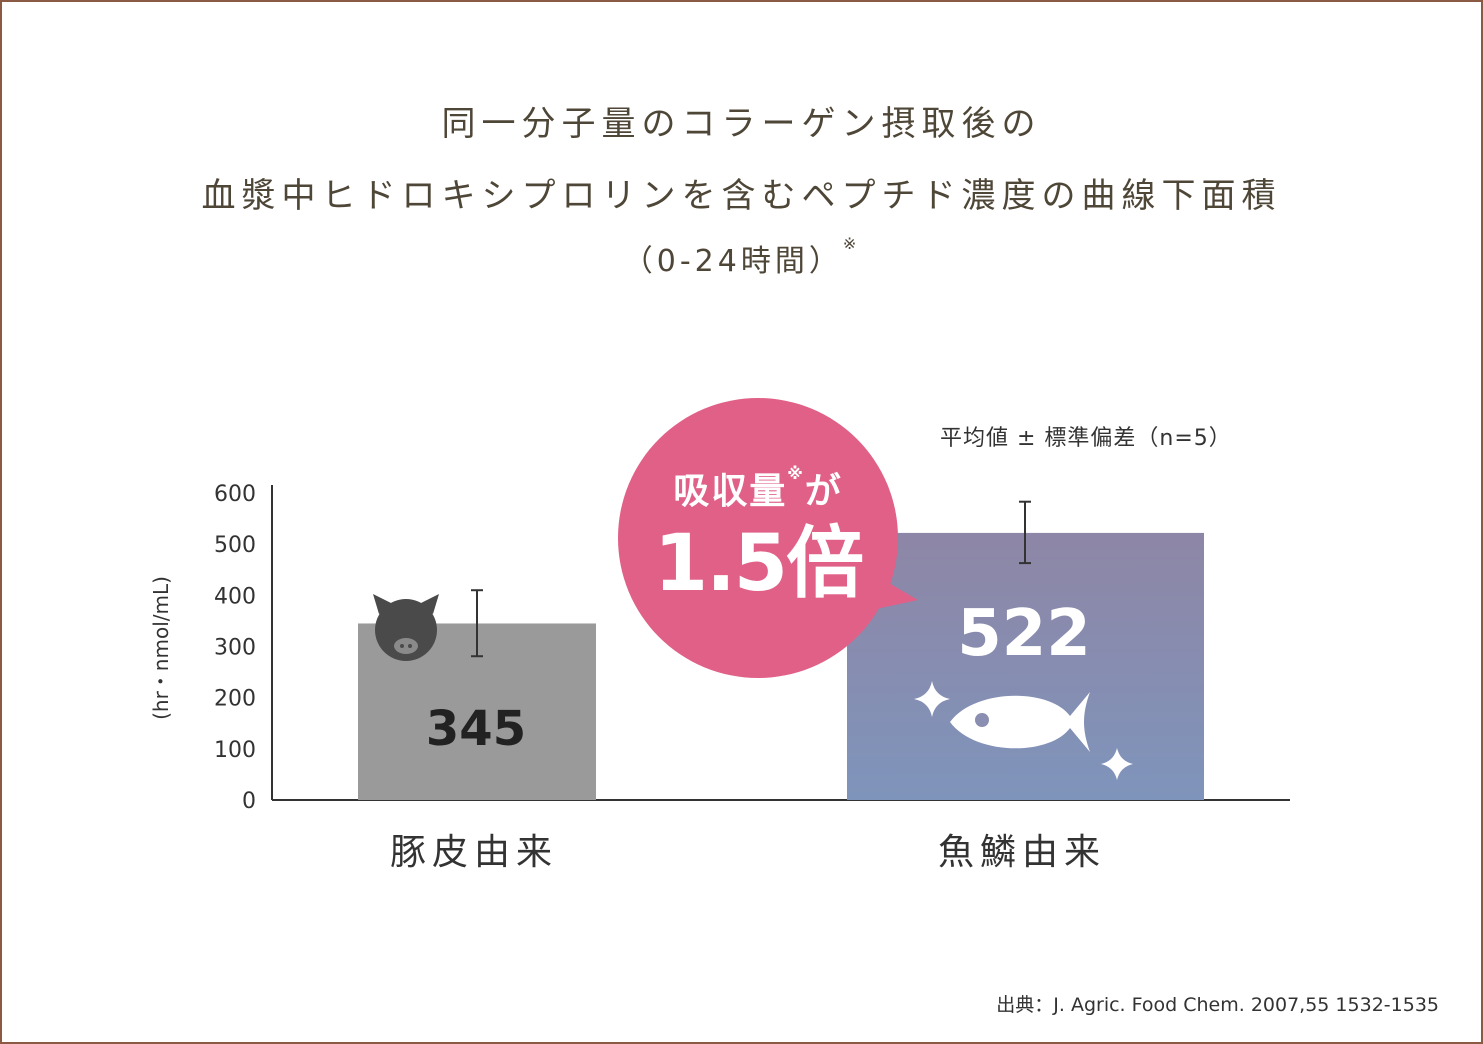  I want to click on callout-line1-text: 吸収量, so click(730, 491).